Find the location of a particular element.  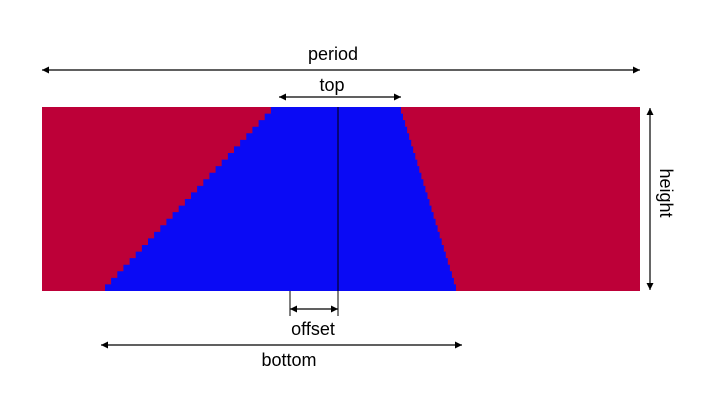

bottom-label: bottom is located at coordinates (288, 360).